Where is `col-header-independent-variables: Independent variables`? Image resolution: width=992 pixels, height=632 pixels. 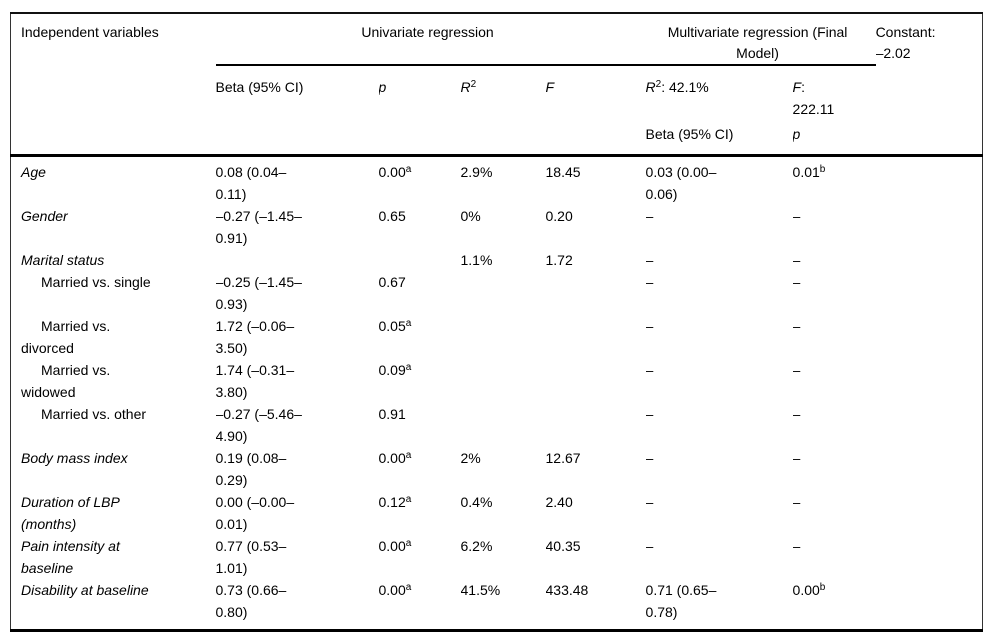 col-header-independent-variables: Independent variables is located at coordinates (113, 39).